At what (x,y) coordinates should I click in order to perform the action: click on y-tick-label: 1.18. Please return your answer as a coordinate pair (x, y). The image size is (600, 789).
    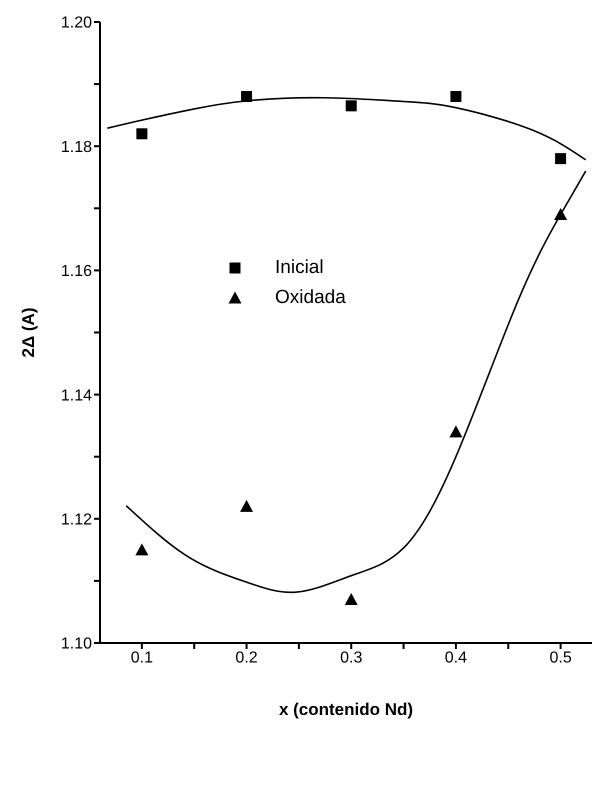
    Looking at the image, I should click on (76, 147).